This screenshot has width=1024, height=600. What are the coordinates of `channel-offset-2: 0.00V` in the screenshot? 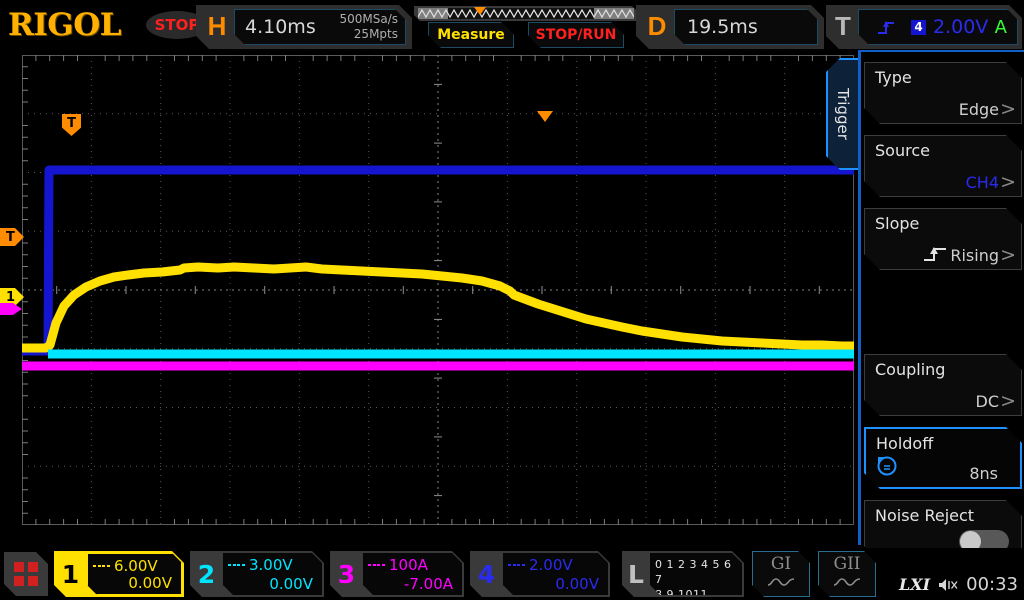 It's located at (291, 584).